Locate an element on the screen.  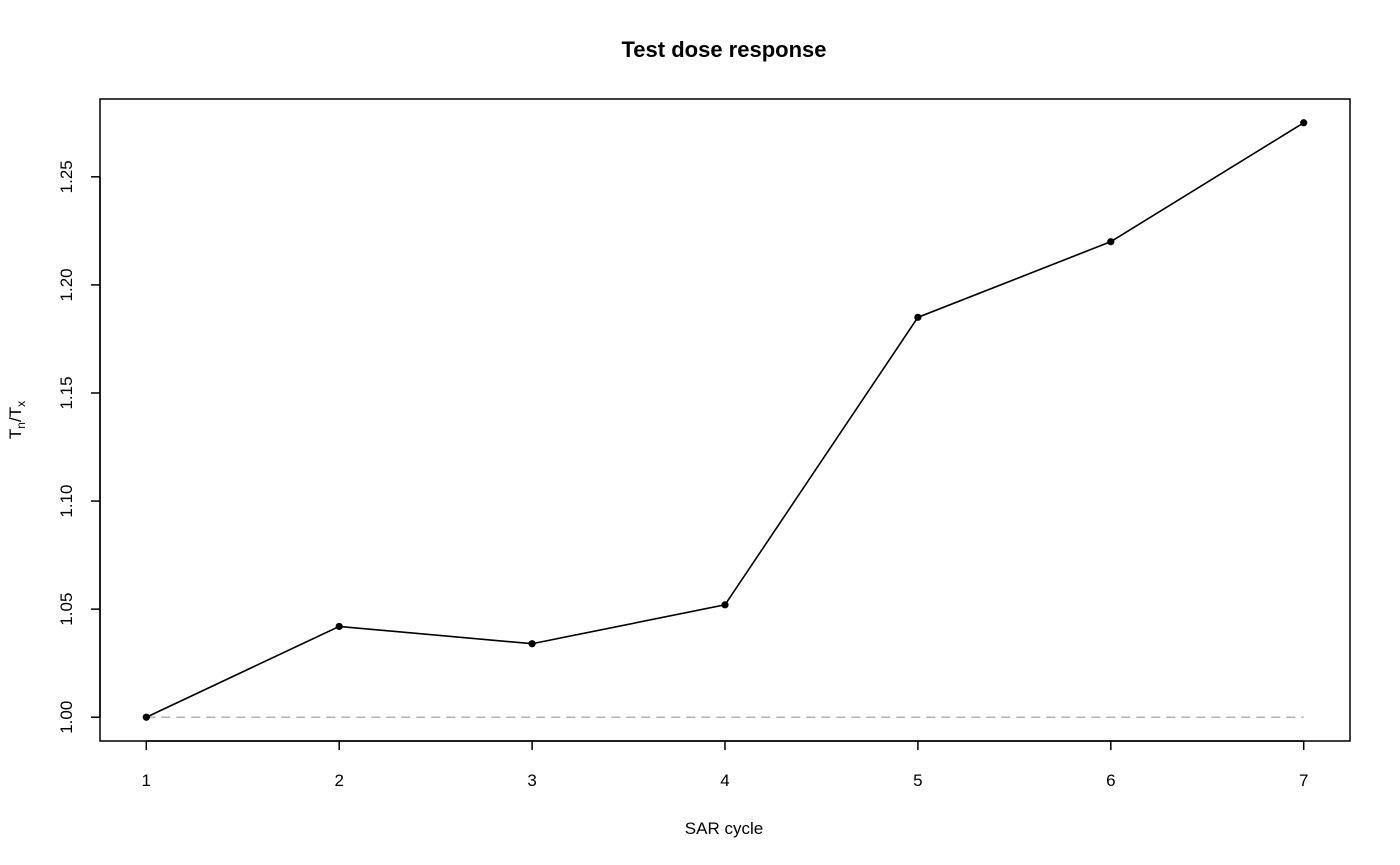
y-axis-label: Tn/Tx is located at coordinates (17, 420).